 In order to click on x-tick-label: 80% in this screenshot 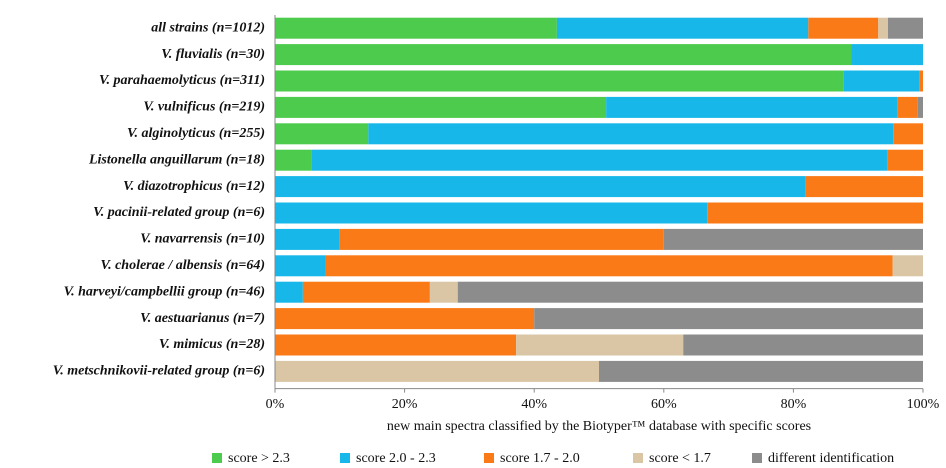, I will do `click(794, 404)`.